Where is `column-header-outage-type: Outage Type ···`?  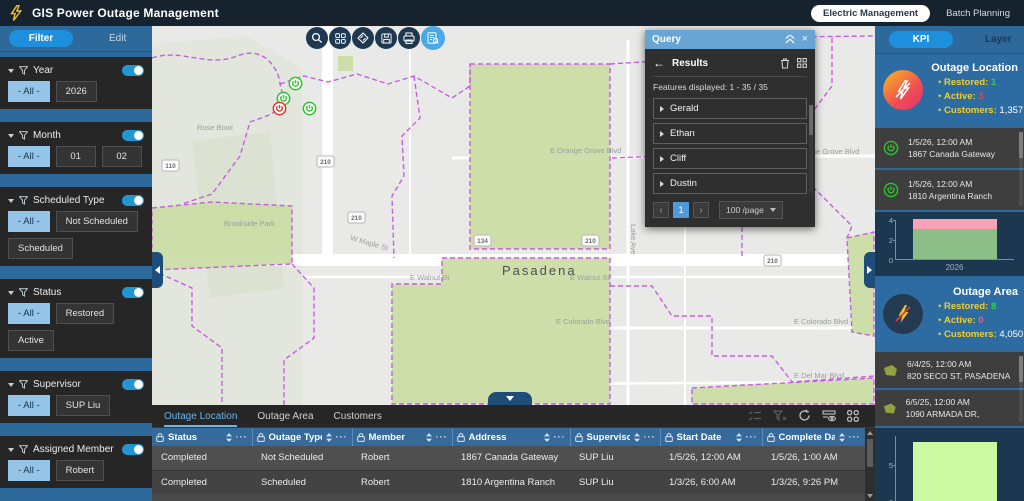 column-header-outage-type: Outage Type ··· is located at coordinates (302, 437).